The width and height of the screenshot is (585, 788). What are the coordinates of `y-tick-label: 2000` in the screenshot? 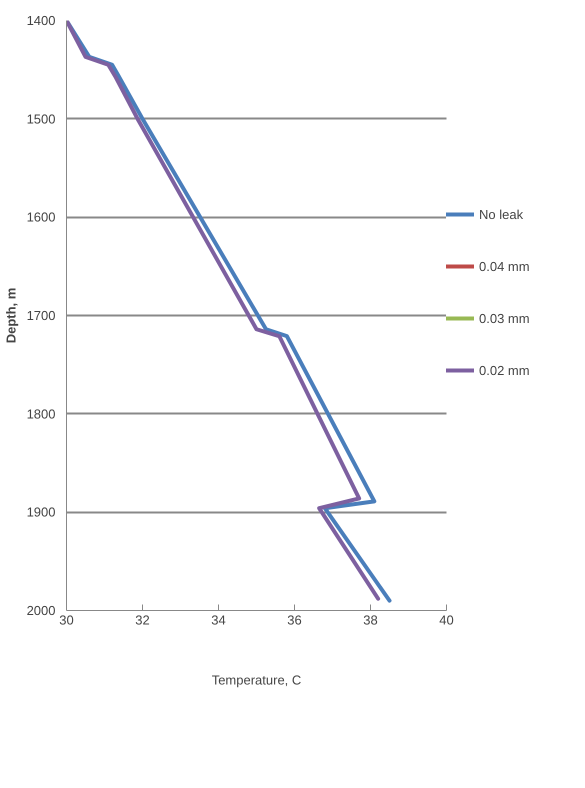 It's located at (41, 610).